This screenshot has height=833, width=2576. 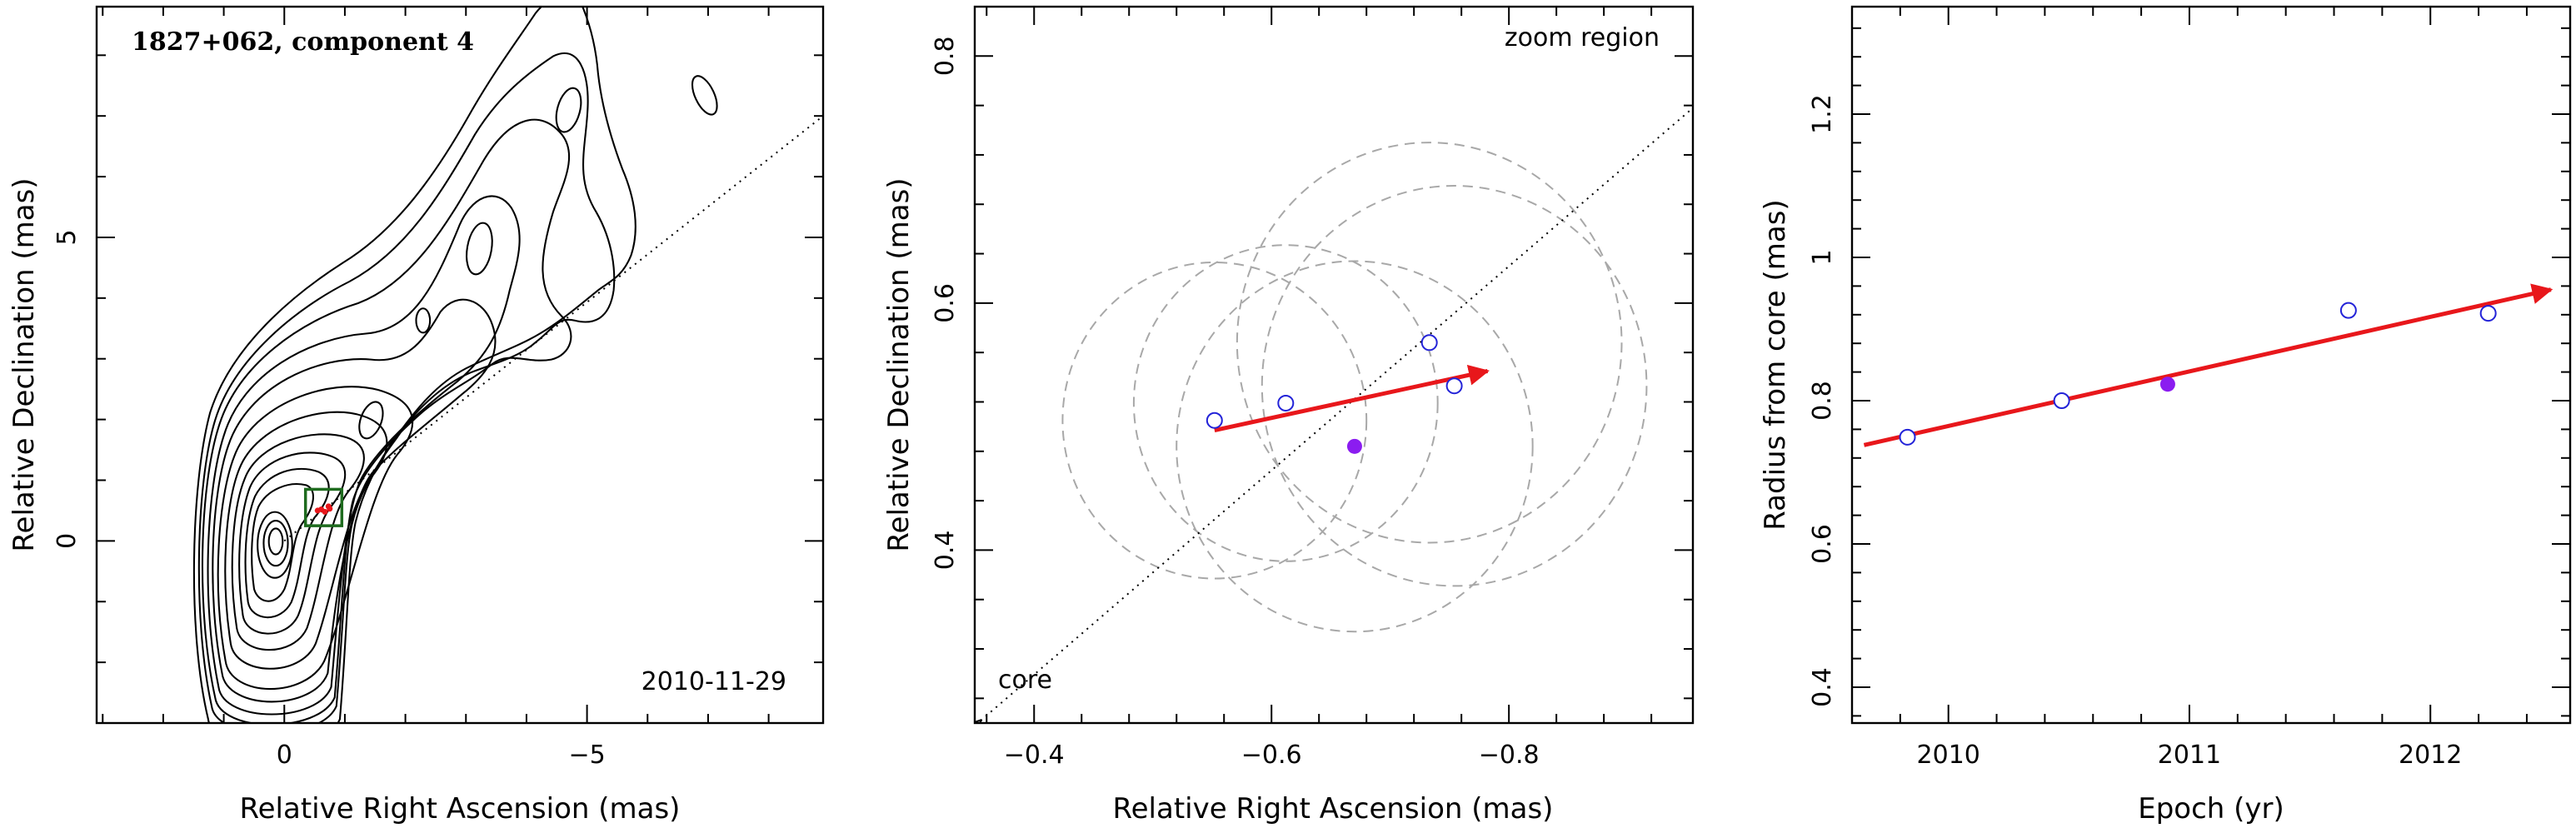 I want to click on panel-1-date: 2010-11-29, so click(x=714, y=681).